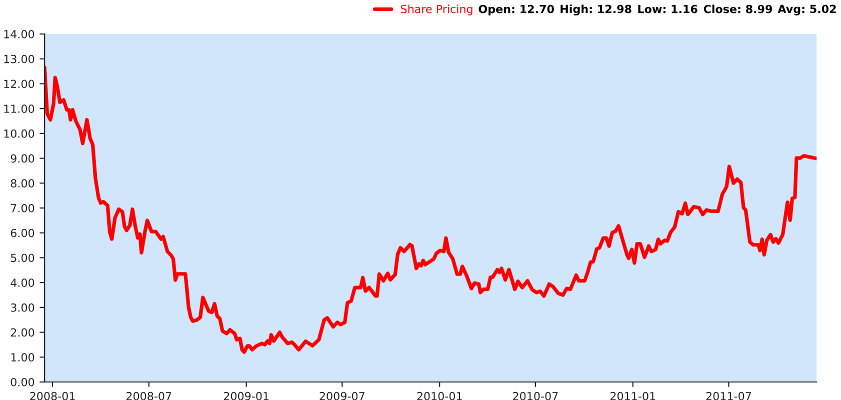 This screenshot has width=841, height=400. Describe the element at coordinates (668, 9) in the screenshot. I see `text: Low: 1.16` at that location.